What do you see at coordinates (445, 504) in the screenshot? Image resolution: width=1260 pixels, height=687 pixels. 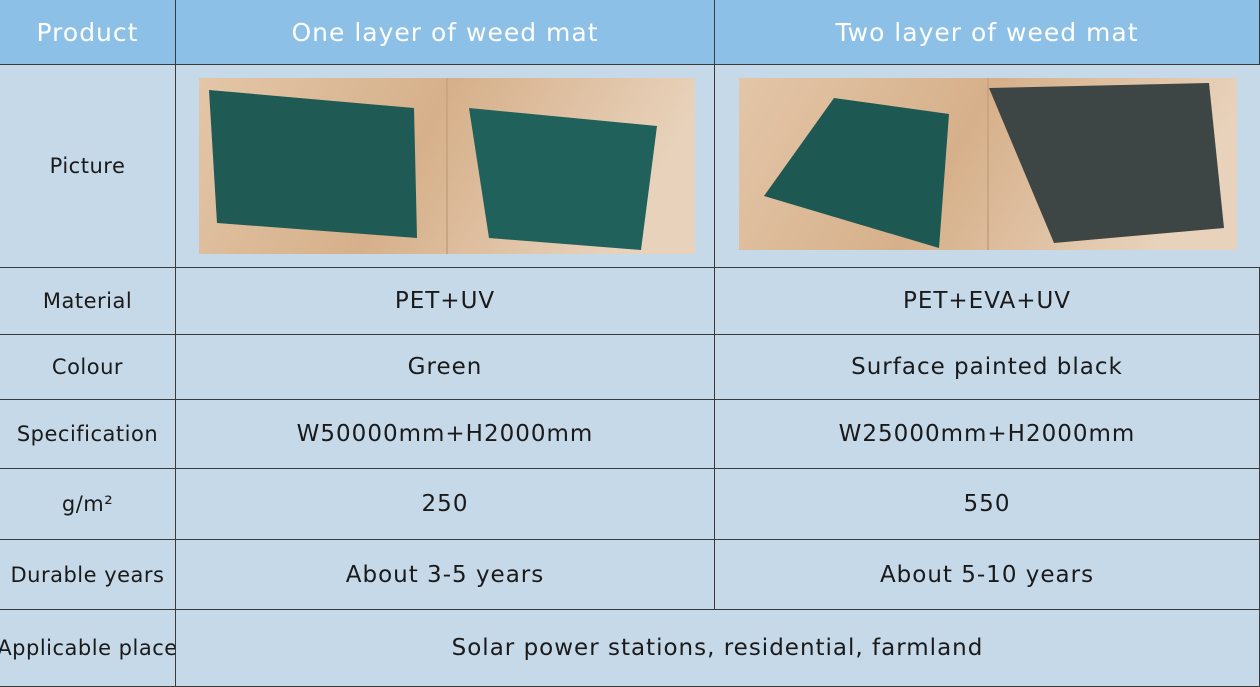 I see `cell: 250` at bounding box center [445, 504].